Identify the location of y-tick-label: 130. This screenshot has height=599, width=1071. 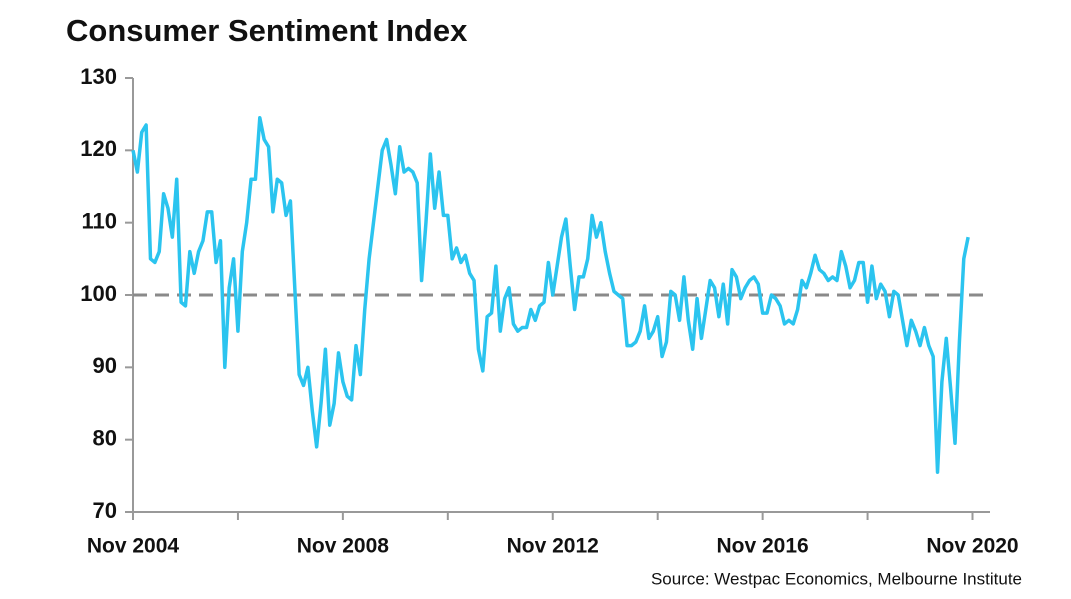
(98, 76).